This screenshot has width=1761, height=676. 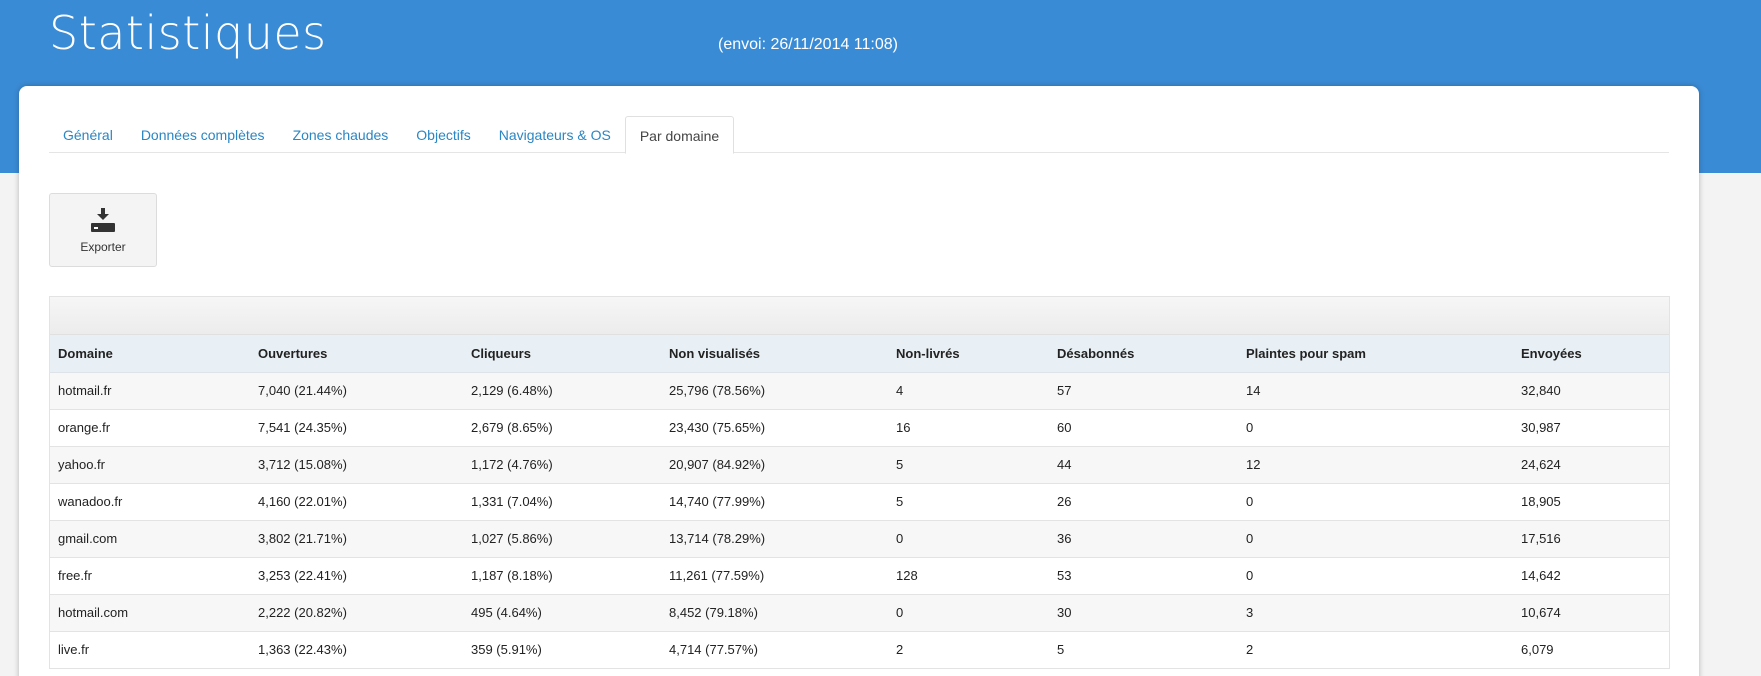 What do you see at coordinates (679, 135) in the screenshot?
I see `tab-par-domaine: Par domaine` at bounding box center [679, 135].